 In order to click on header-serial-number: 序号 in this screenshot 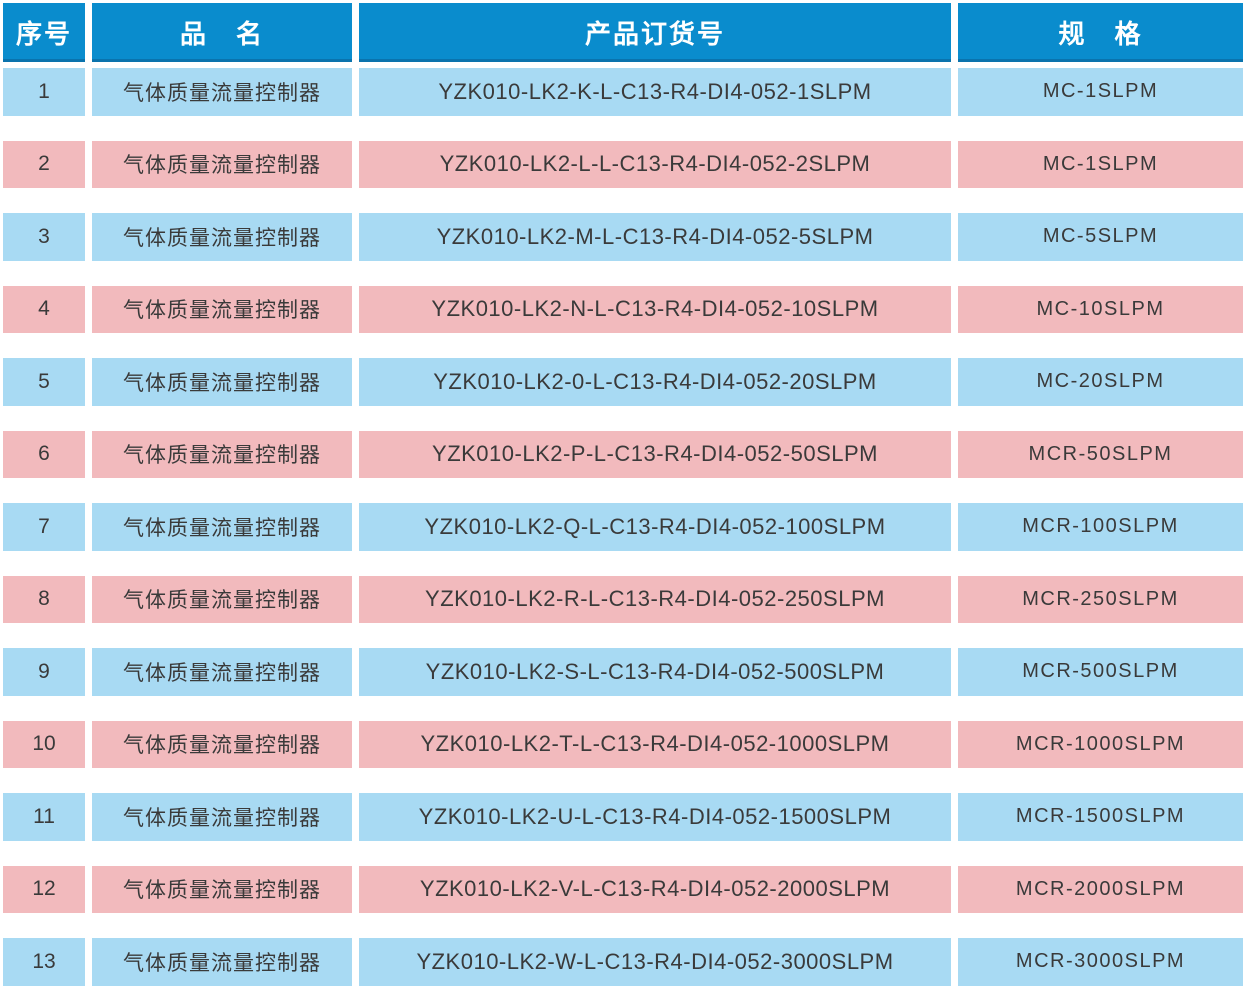, I will do `click(44, 32)`.